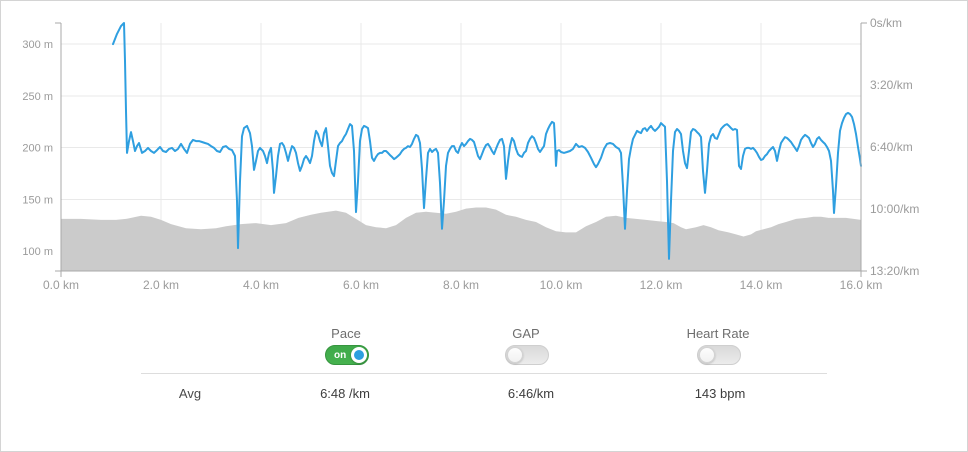 The image size is (968, 452). Describe the element at coordinates (720, 393) in the screenshot. I see `avg-heart-rate-value: 143 bpm` at that location.